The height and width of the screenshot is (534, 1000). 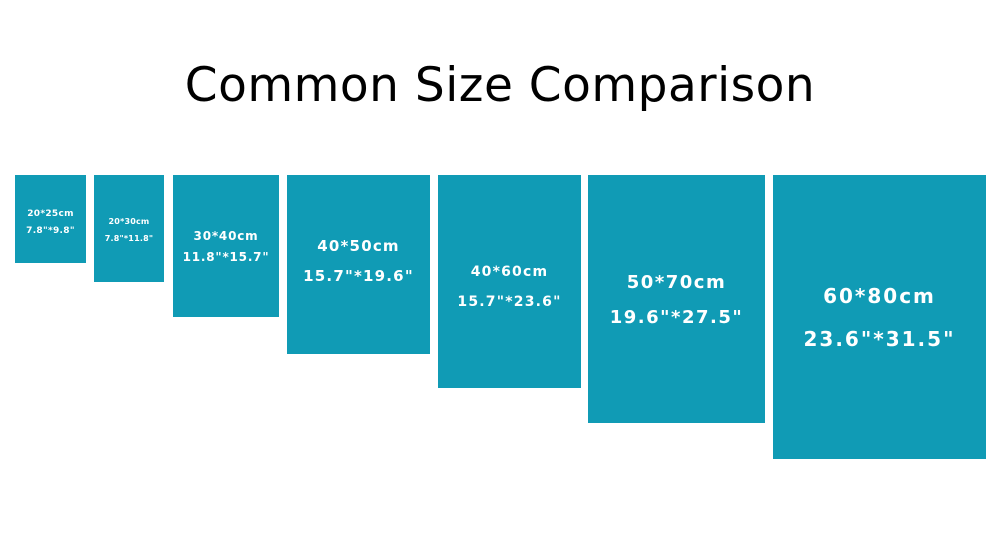 What do you see at coordinates (509, 272) in the screenshot?
I see `size-cm-label: 40*60cm` at bounding box center [509, 272].